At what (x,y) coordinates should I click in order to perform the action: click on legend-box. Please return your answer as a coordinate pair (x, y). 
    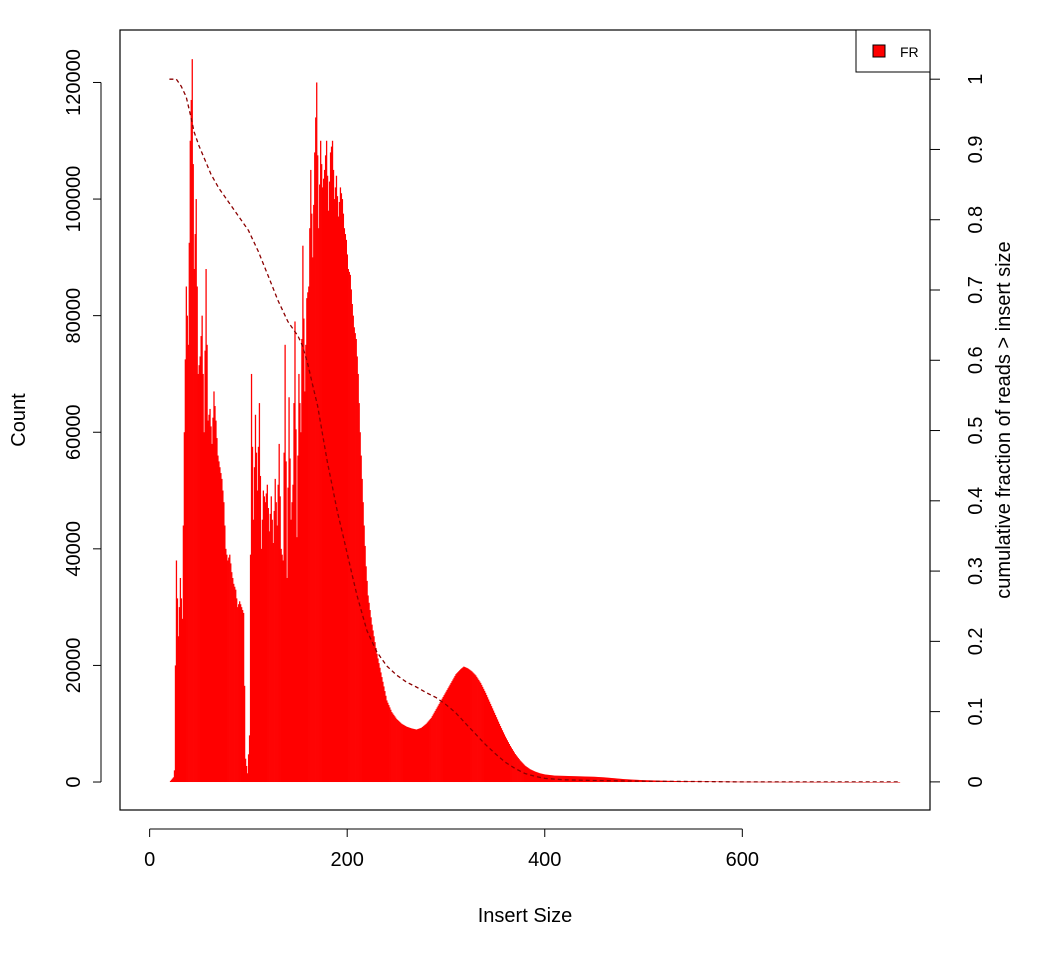
    Looking at the image, I should click on (893, 51).